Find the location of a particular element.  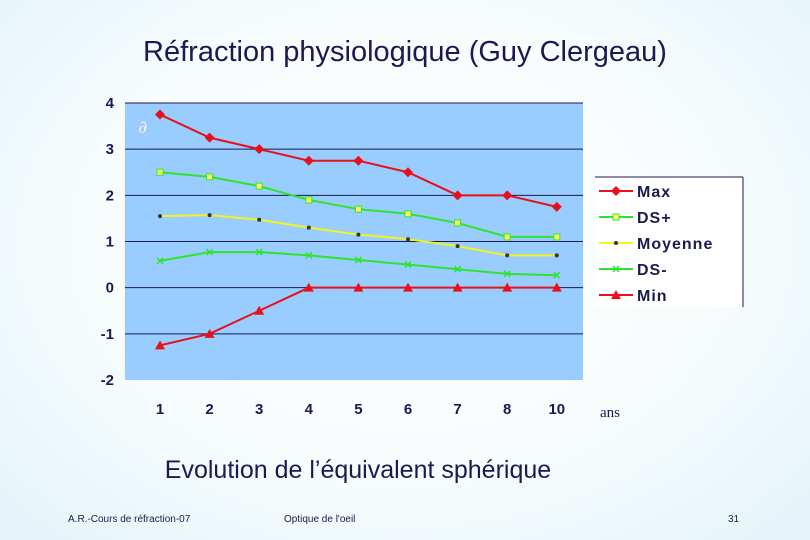

y-tick-label: 1 is located at coordinates (110, 242).